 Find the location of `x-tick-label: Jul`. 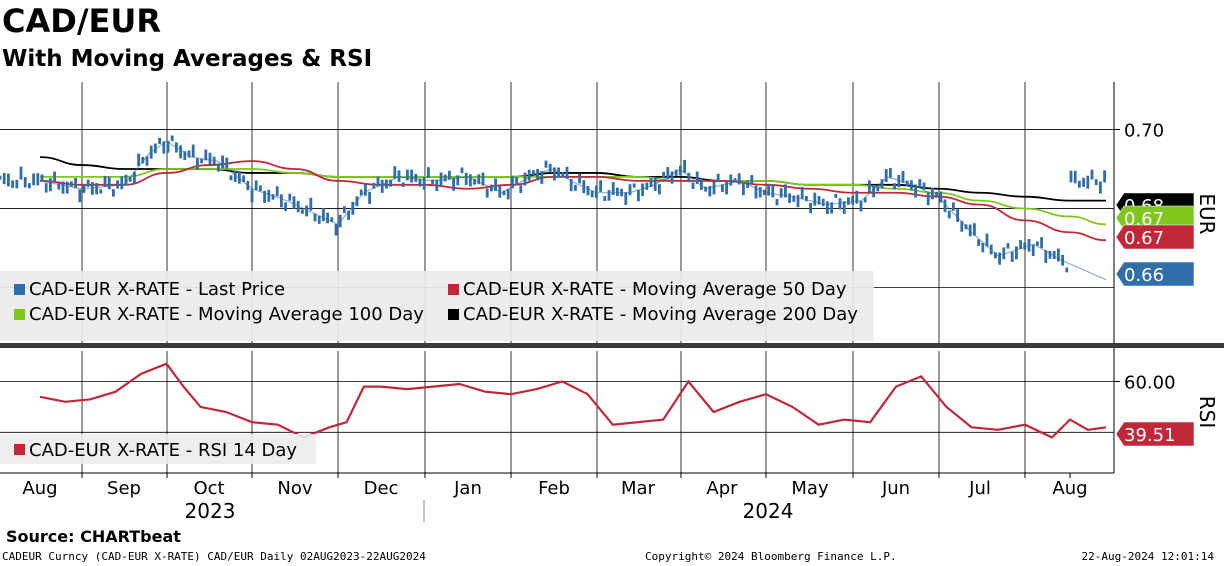

x-tick-label: Jul is located at coordinates (979, 488).